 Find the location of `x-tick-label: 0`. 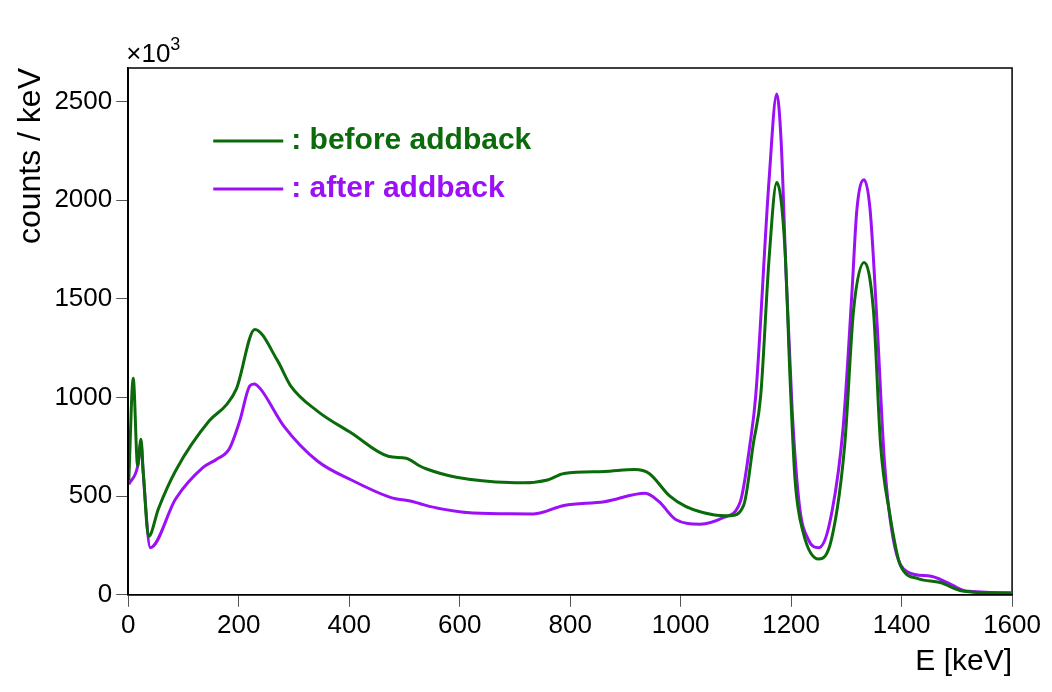

x-tick-label: 0 is located at coordinates (128, 623).